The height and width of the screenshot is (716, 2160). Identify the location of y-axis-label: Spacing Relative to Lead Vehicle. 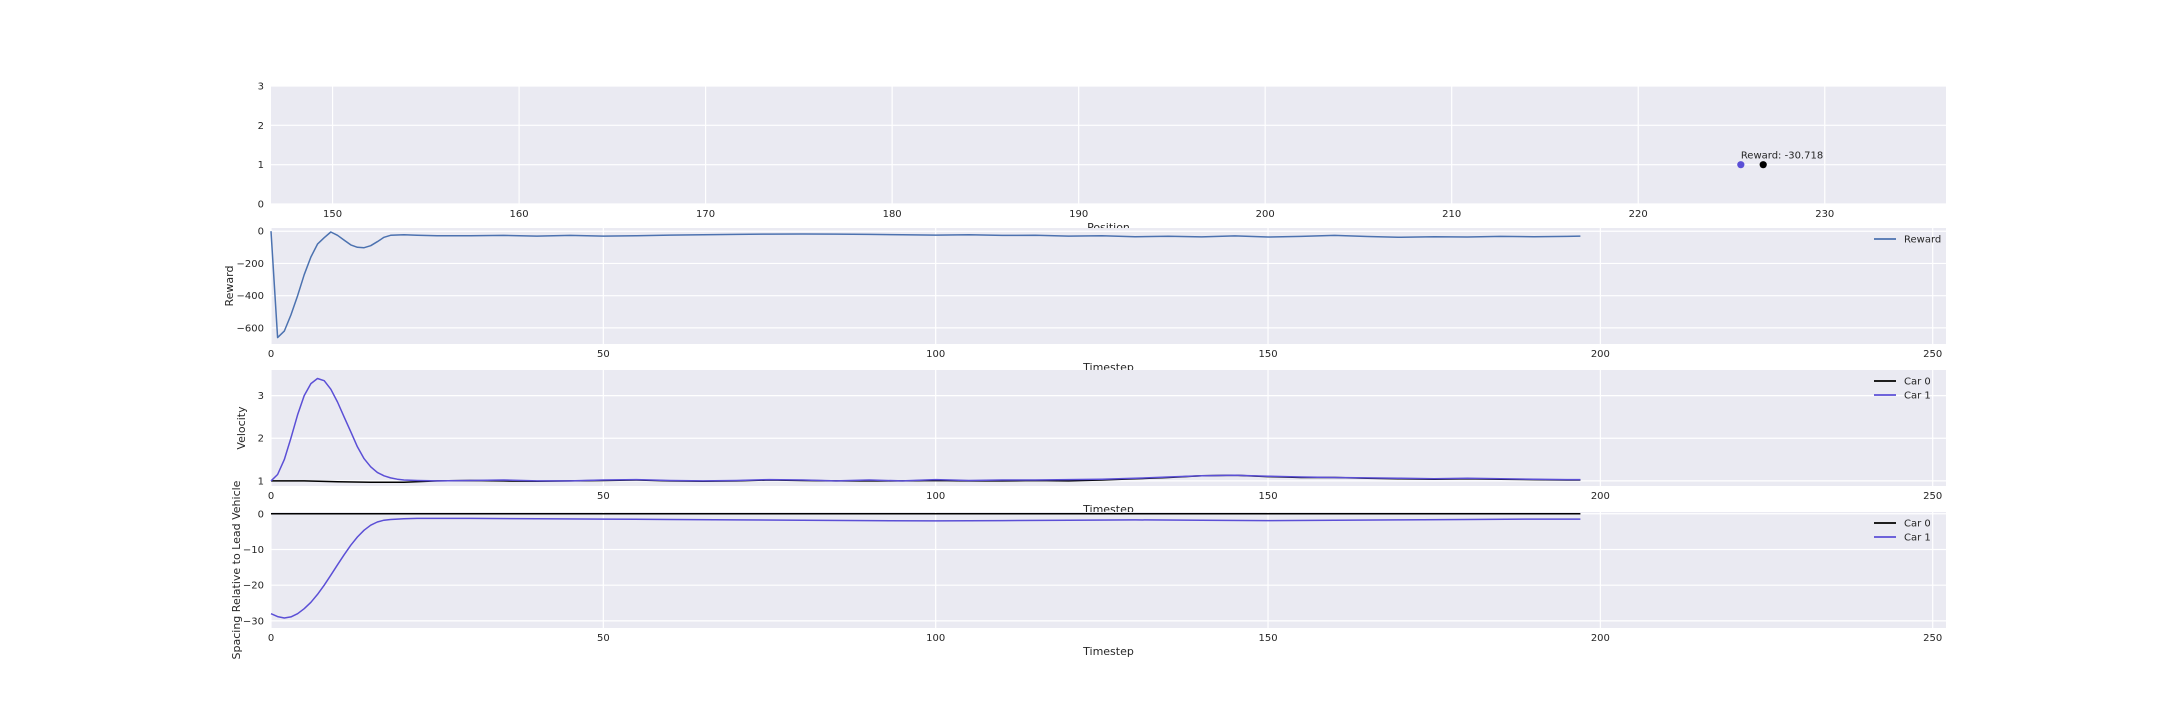
(236, 569).